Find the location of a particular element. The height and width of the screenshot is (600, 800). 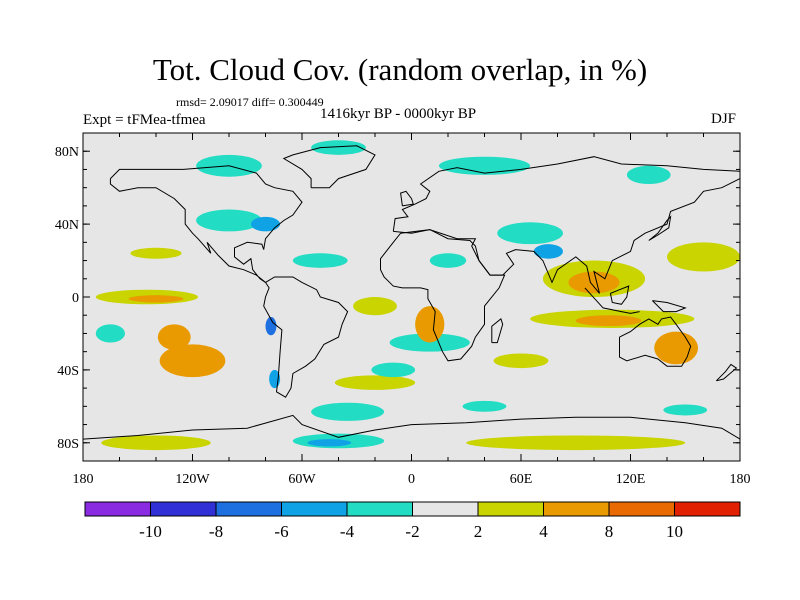

lon-tick-label: 0 is located at coordinates (411, 479).